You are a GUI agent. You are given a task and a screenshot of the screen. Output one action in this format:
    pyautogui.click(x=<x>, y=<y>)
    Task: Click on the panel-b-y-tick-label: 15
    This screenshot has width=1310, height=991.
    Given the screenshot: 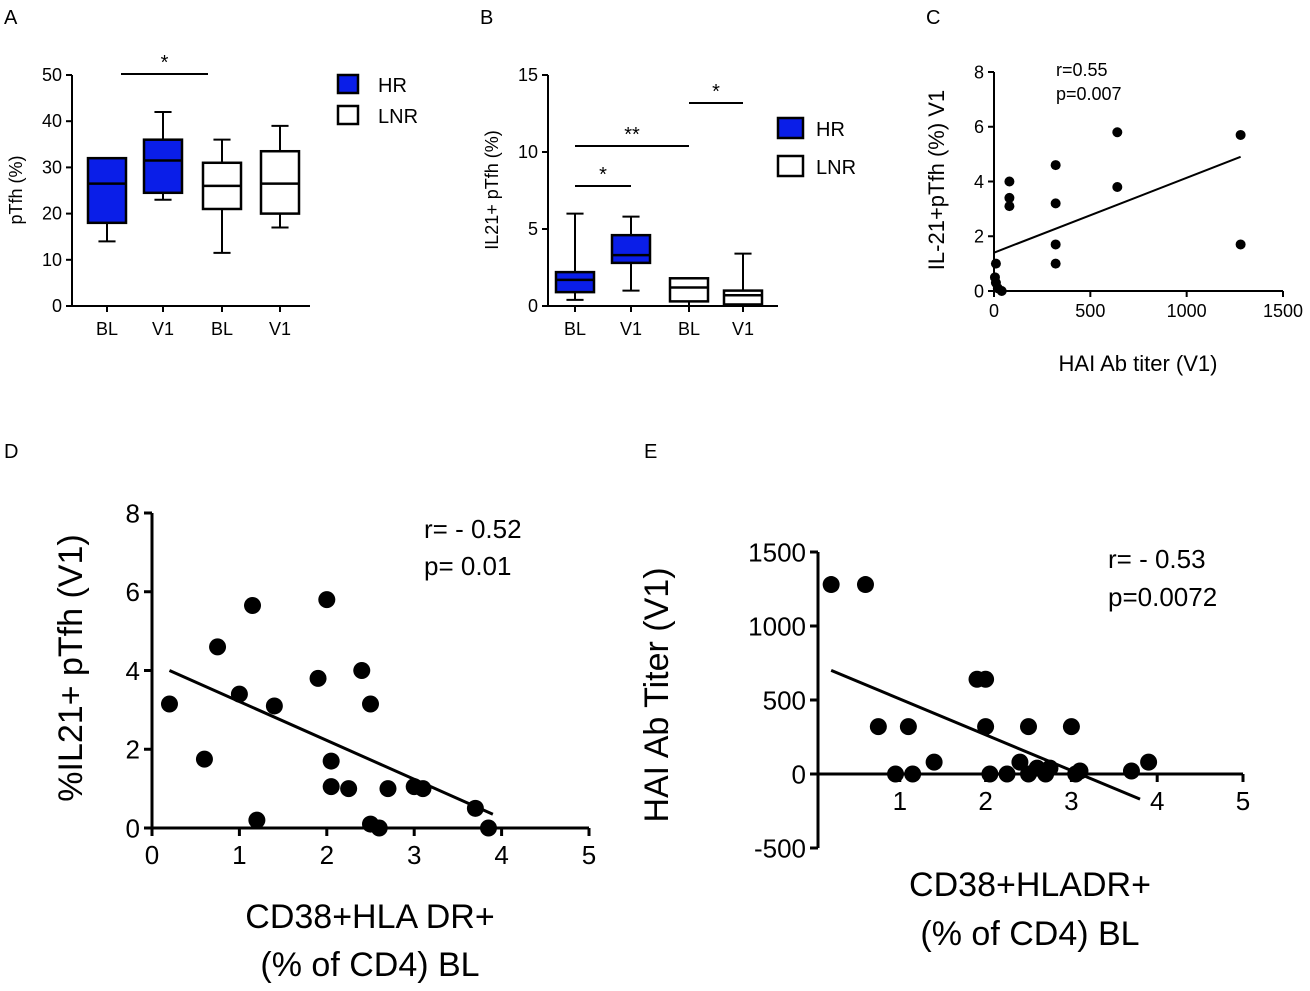 What is the action you would take?
    pyautogui.click(x=528, y=75)
    